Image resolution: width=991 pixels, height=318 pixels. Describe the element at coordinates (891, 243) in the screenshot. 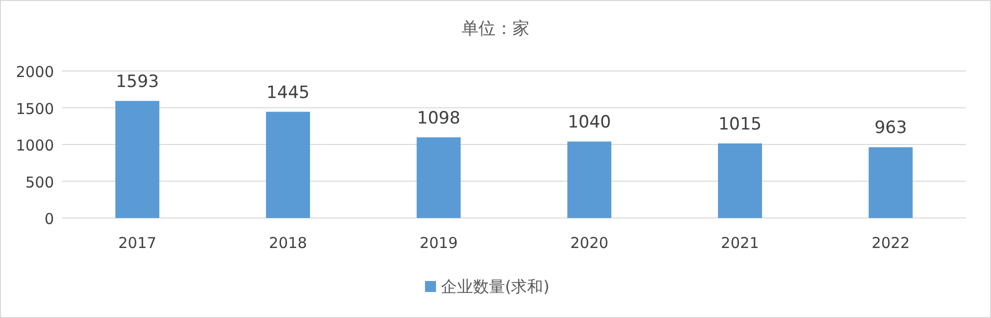

I see `x-tick-label: 2022` at that location.